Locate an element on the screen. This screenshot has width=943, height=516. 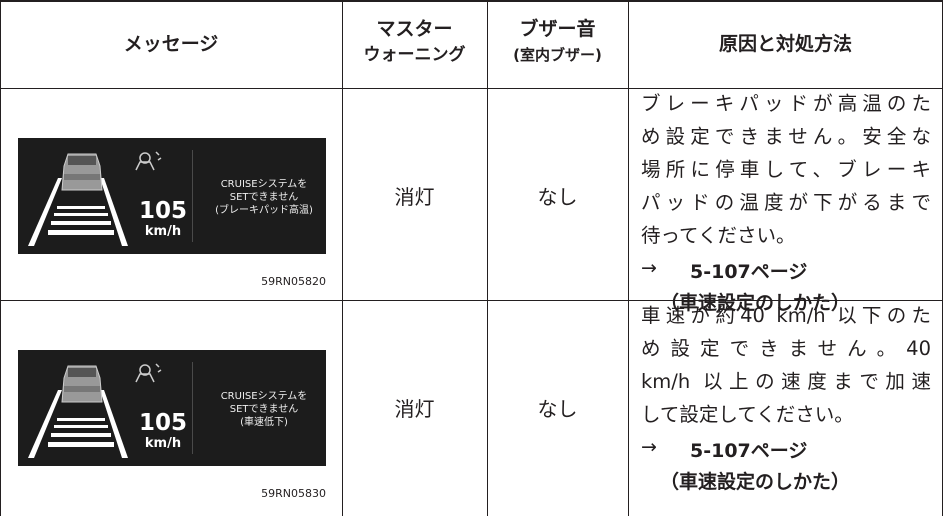
cause-line: 待ってください。 is located at coordinates (718, 235).